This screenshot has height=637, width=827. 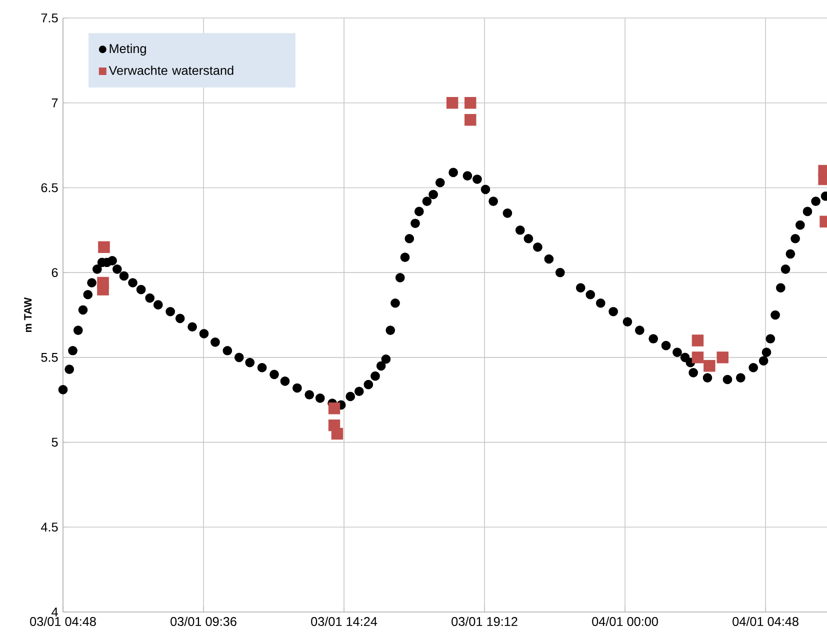 I want to click on x-tick-label: 03/01 19:12, so click(x=485, y=621).